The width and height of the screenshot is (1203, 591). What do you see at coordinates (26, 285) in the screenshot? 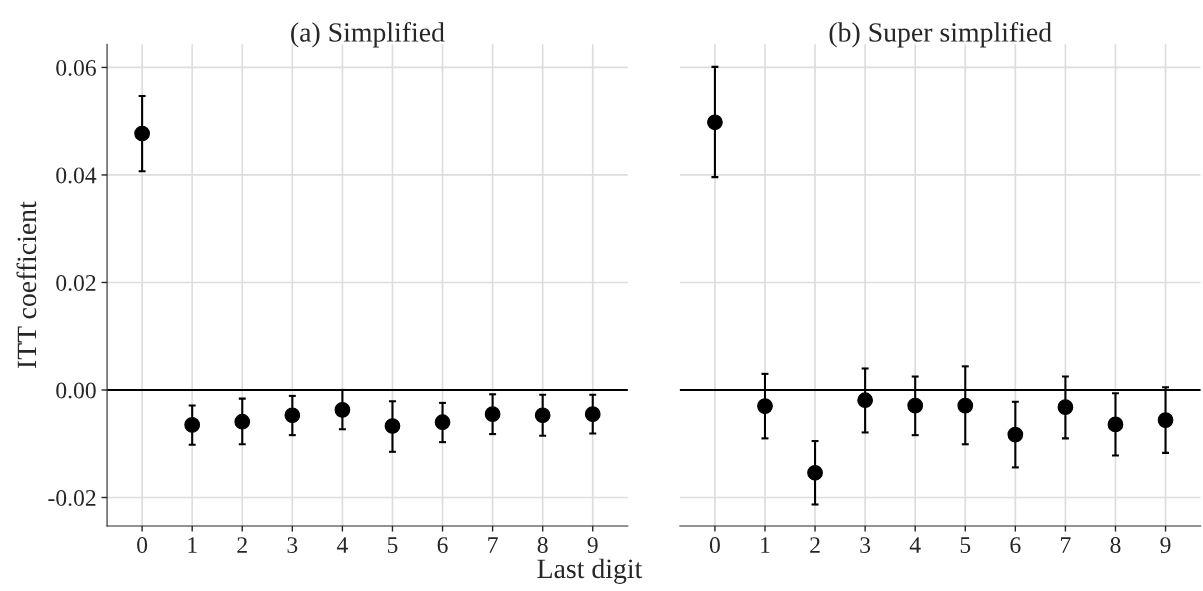
I see `y-axis-title: ITT coefficient` at bounding box center [26, 285].